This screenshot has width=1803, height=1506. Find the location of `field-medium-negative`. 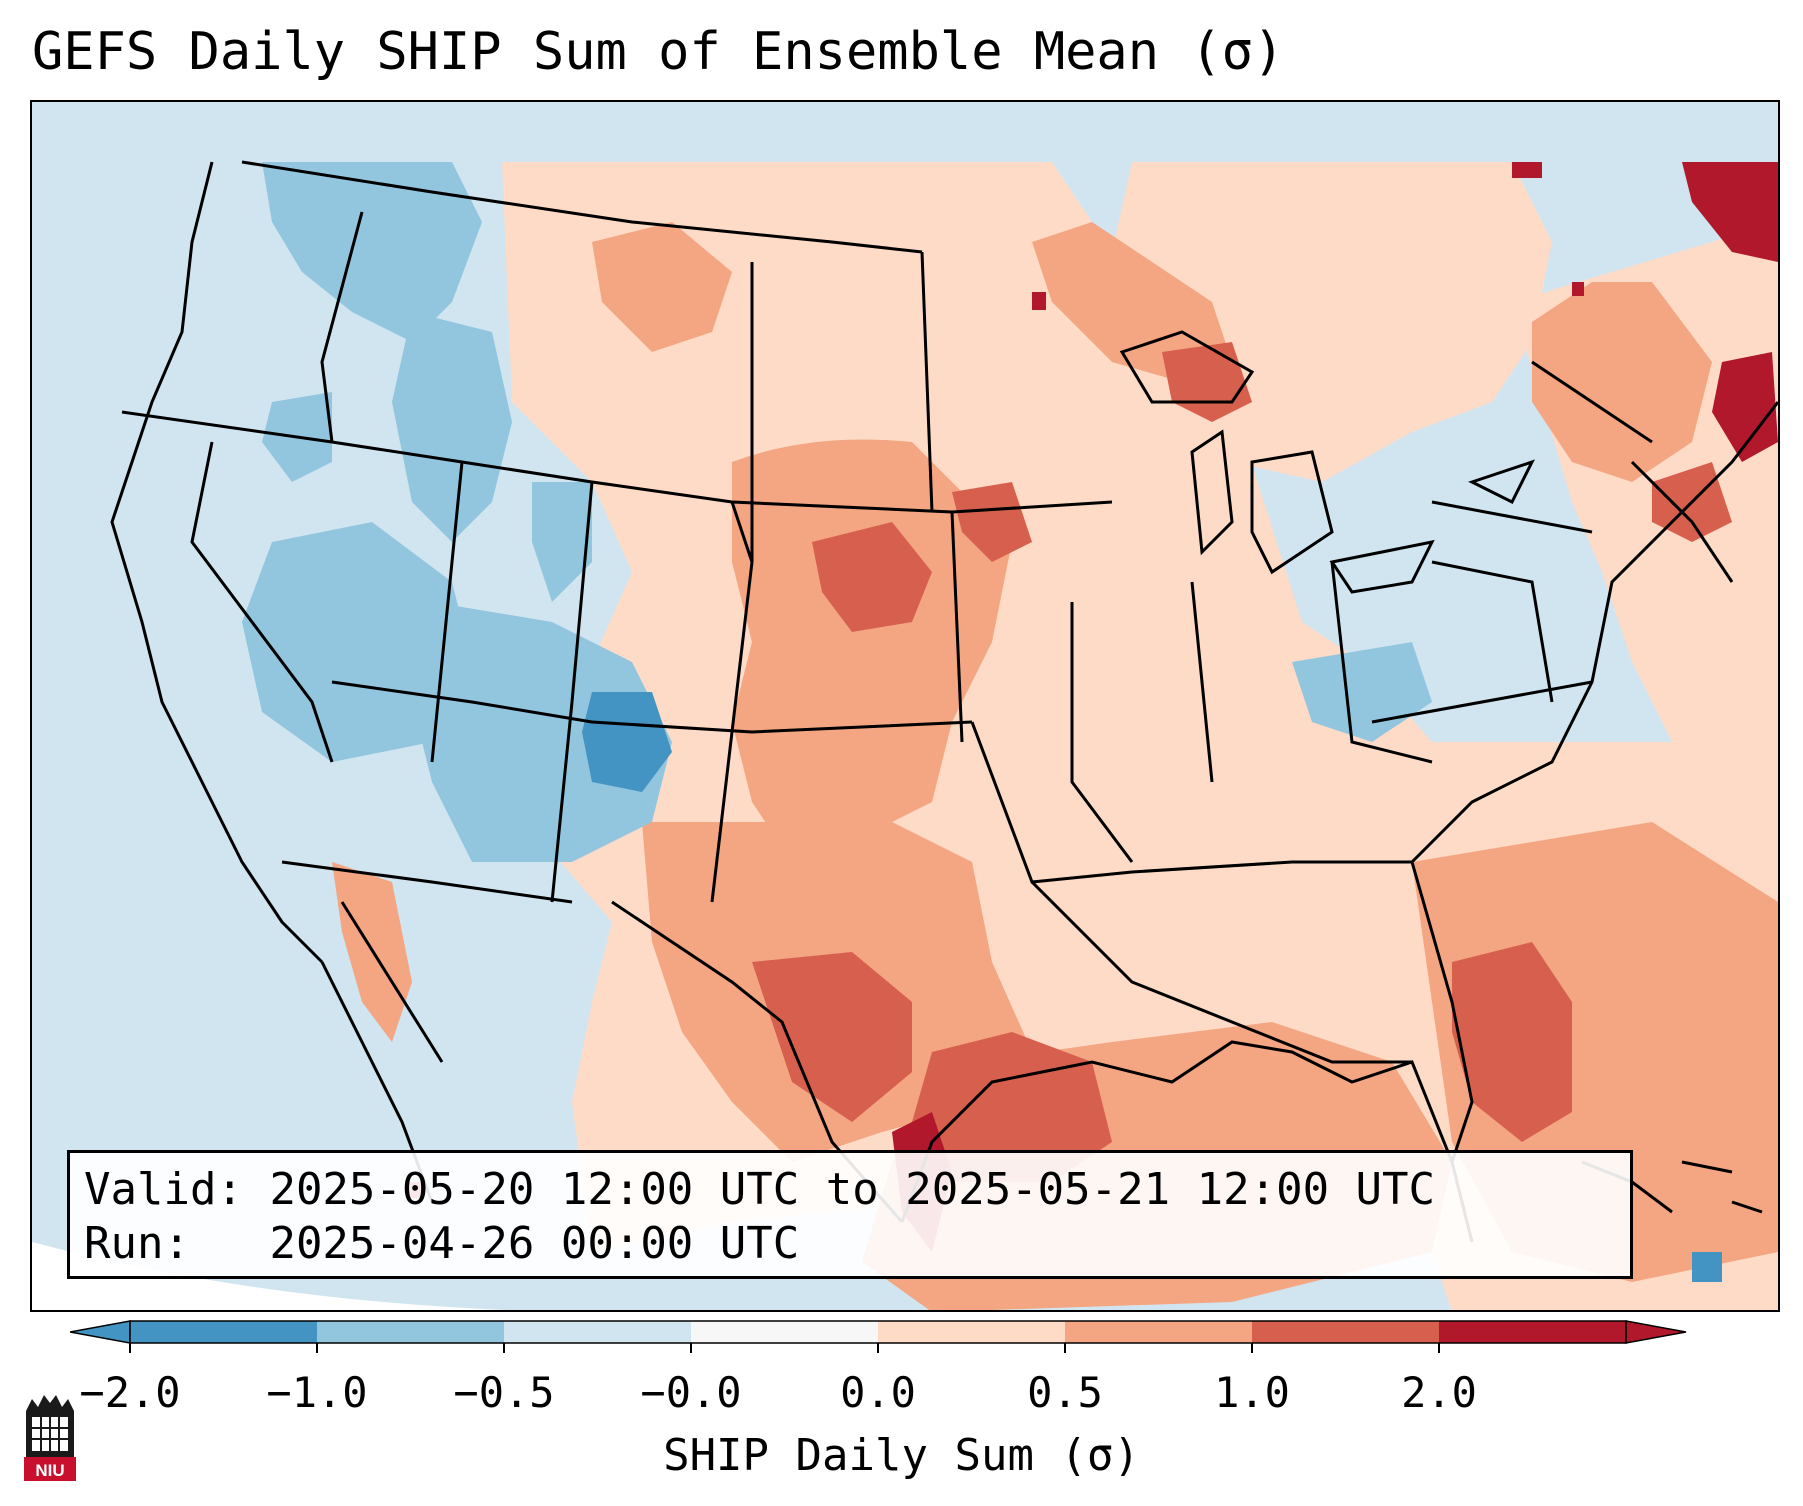

field-medium-negative is located at coordinates (372, 252).